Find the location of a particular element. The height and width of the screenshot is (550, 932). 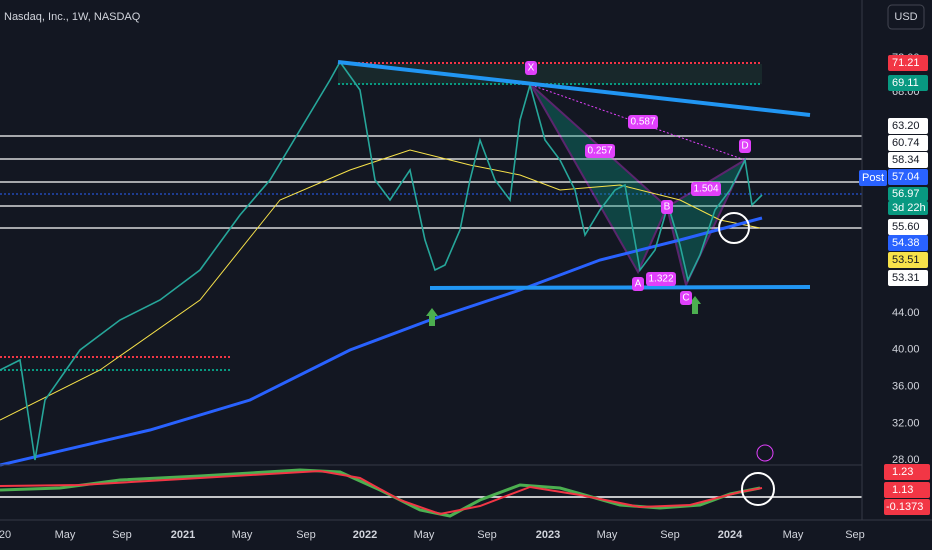

pattern-label: B is located at coordinates (667, 207).